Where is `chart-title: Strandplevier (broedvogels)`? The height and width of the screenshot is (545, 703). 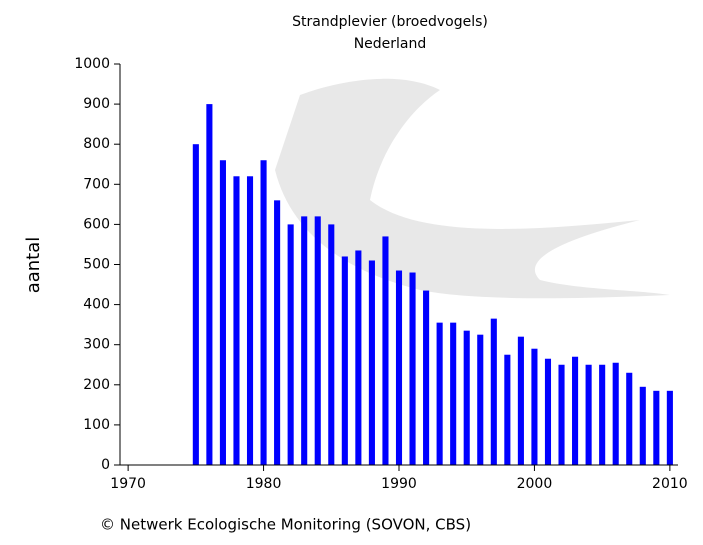
chart-title: Strandplevier (broedvogels) is located at coordinates (390, 22).